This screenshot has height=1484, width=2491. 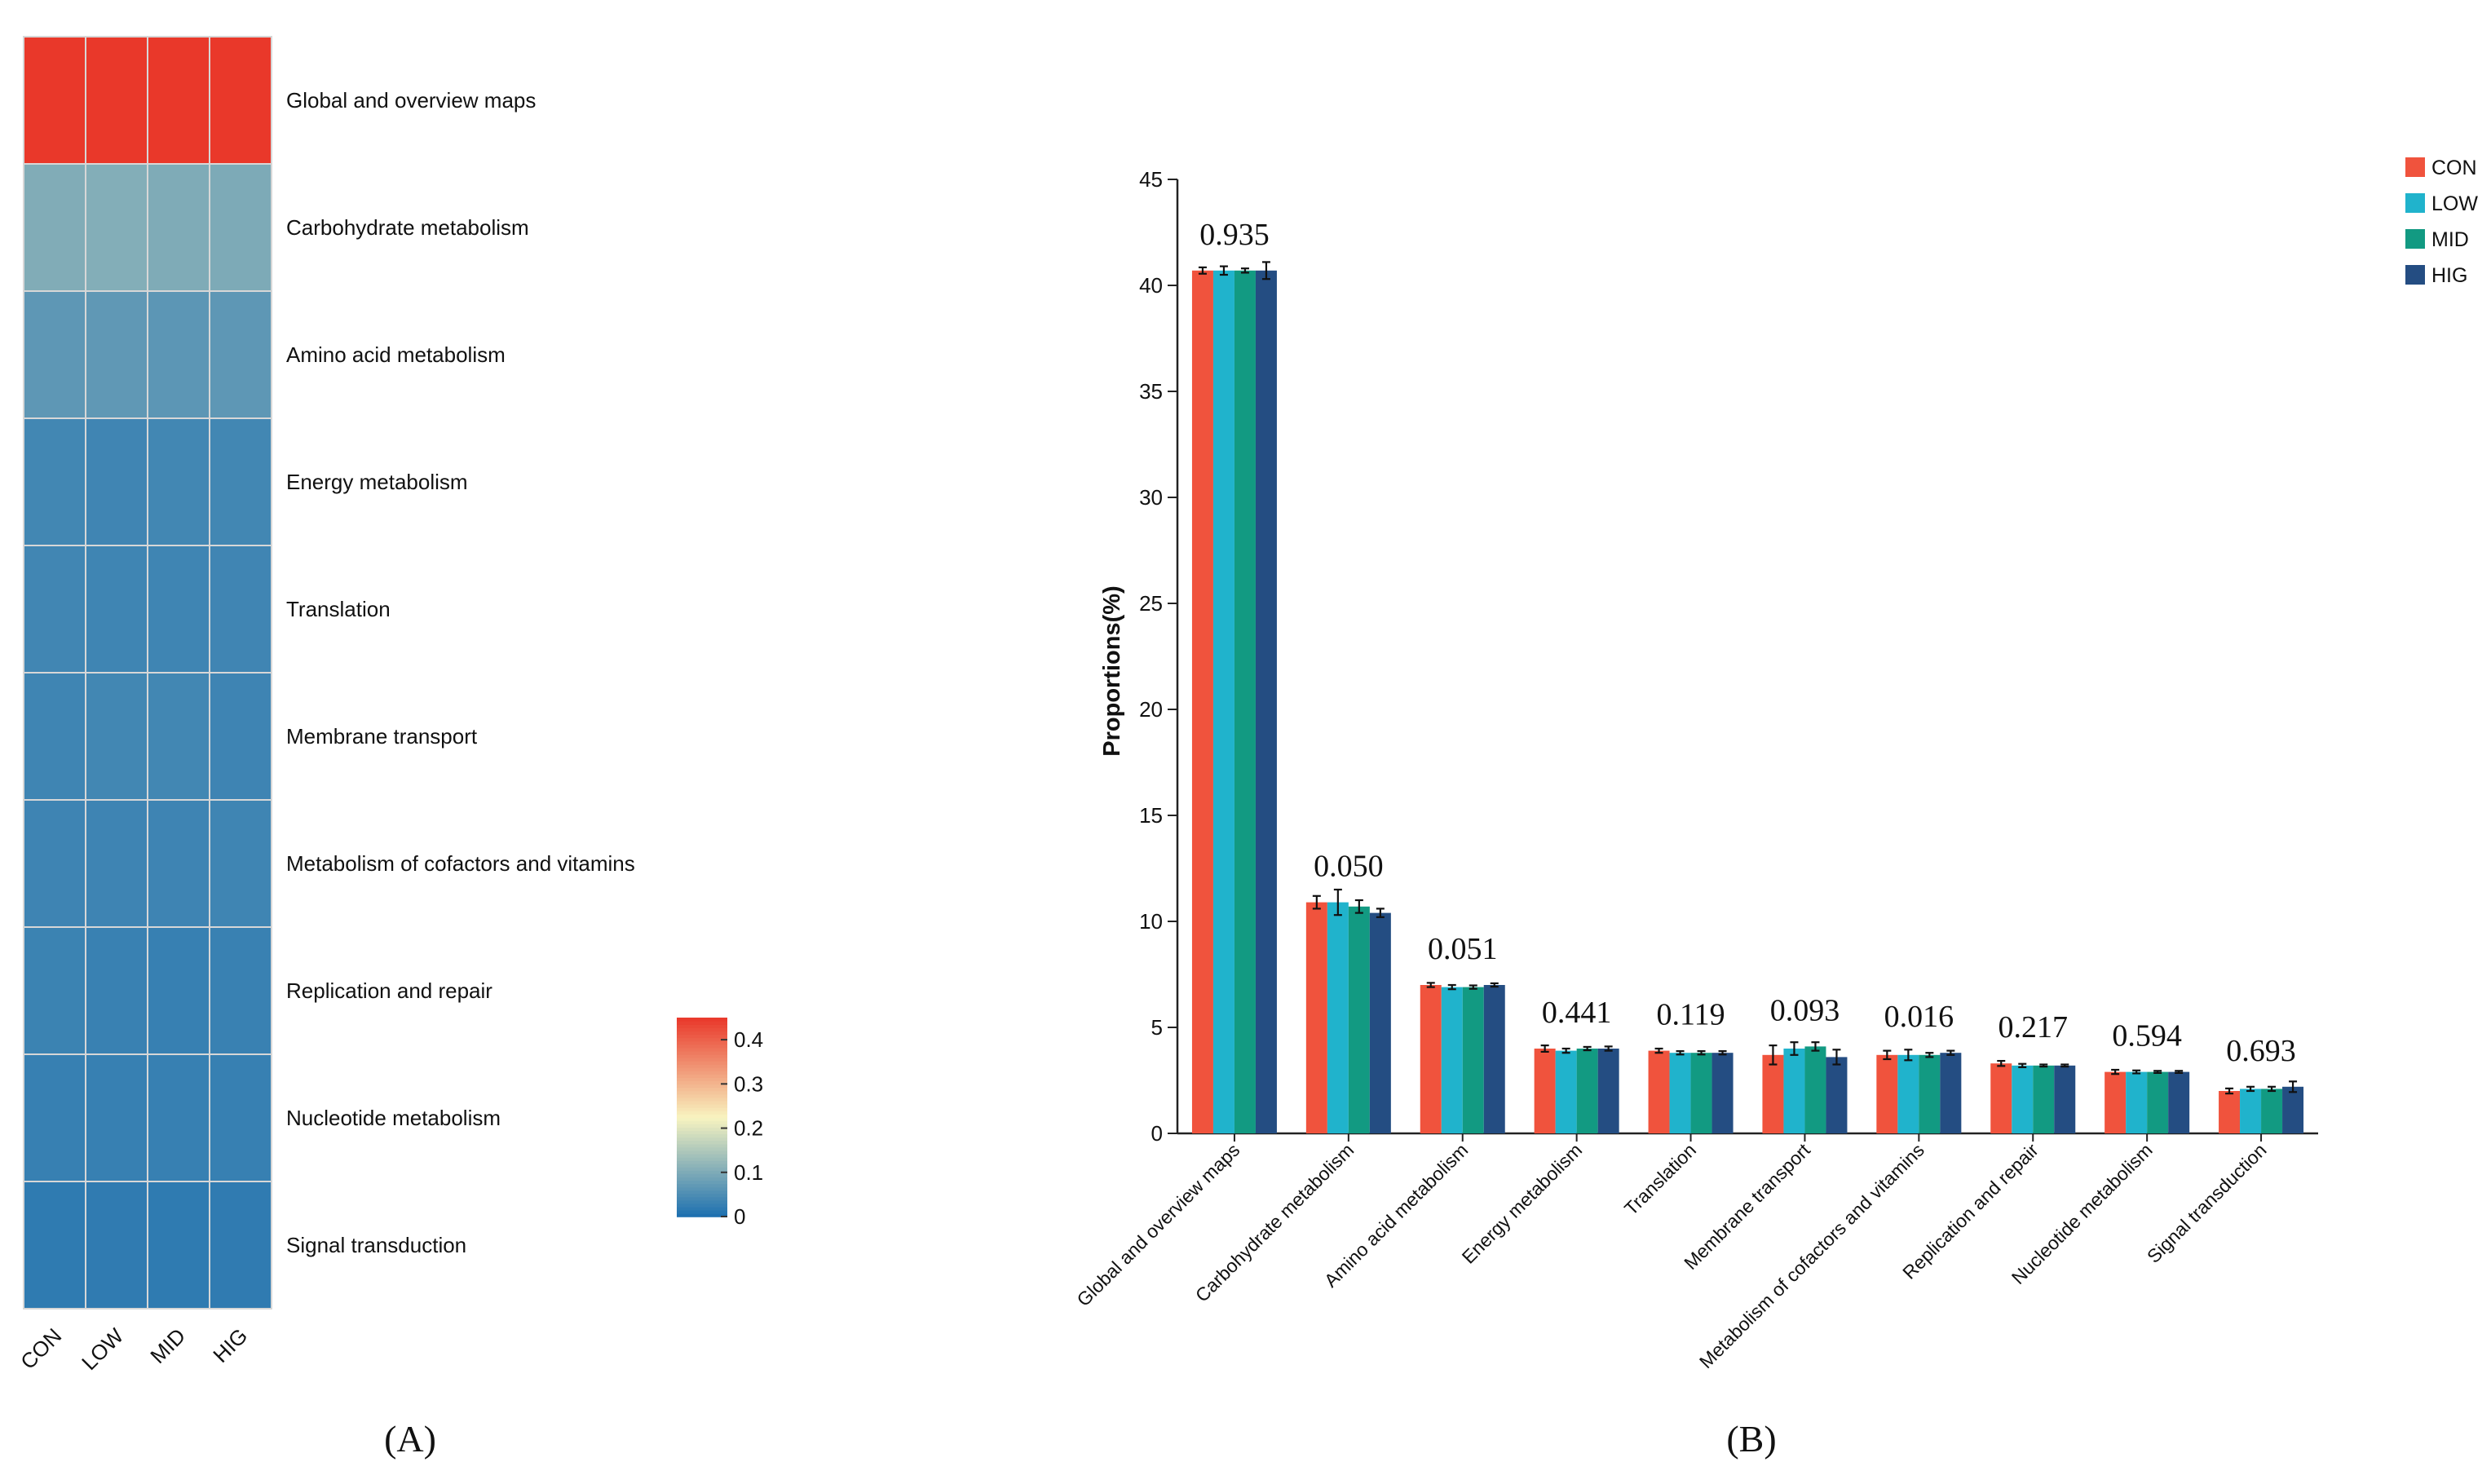 I want to click on heatmap-column-label: HIG, so click(x=230, y=1345).